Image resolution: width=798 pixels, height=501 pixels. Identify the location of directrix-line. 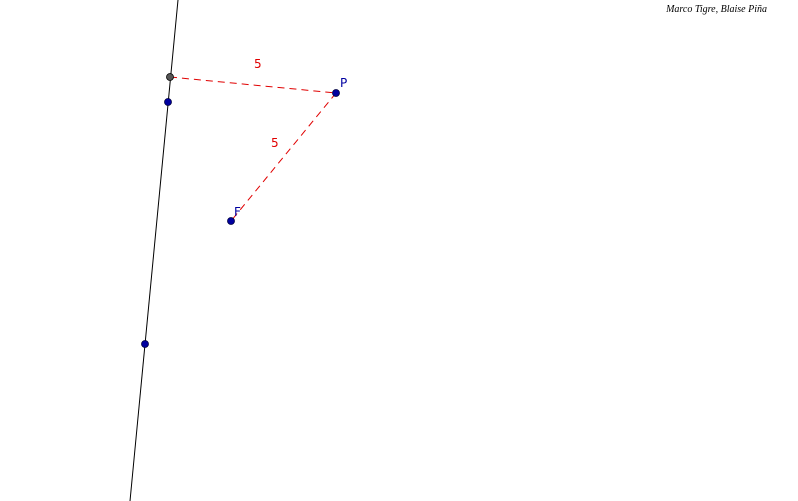
(154, 250).